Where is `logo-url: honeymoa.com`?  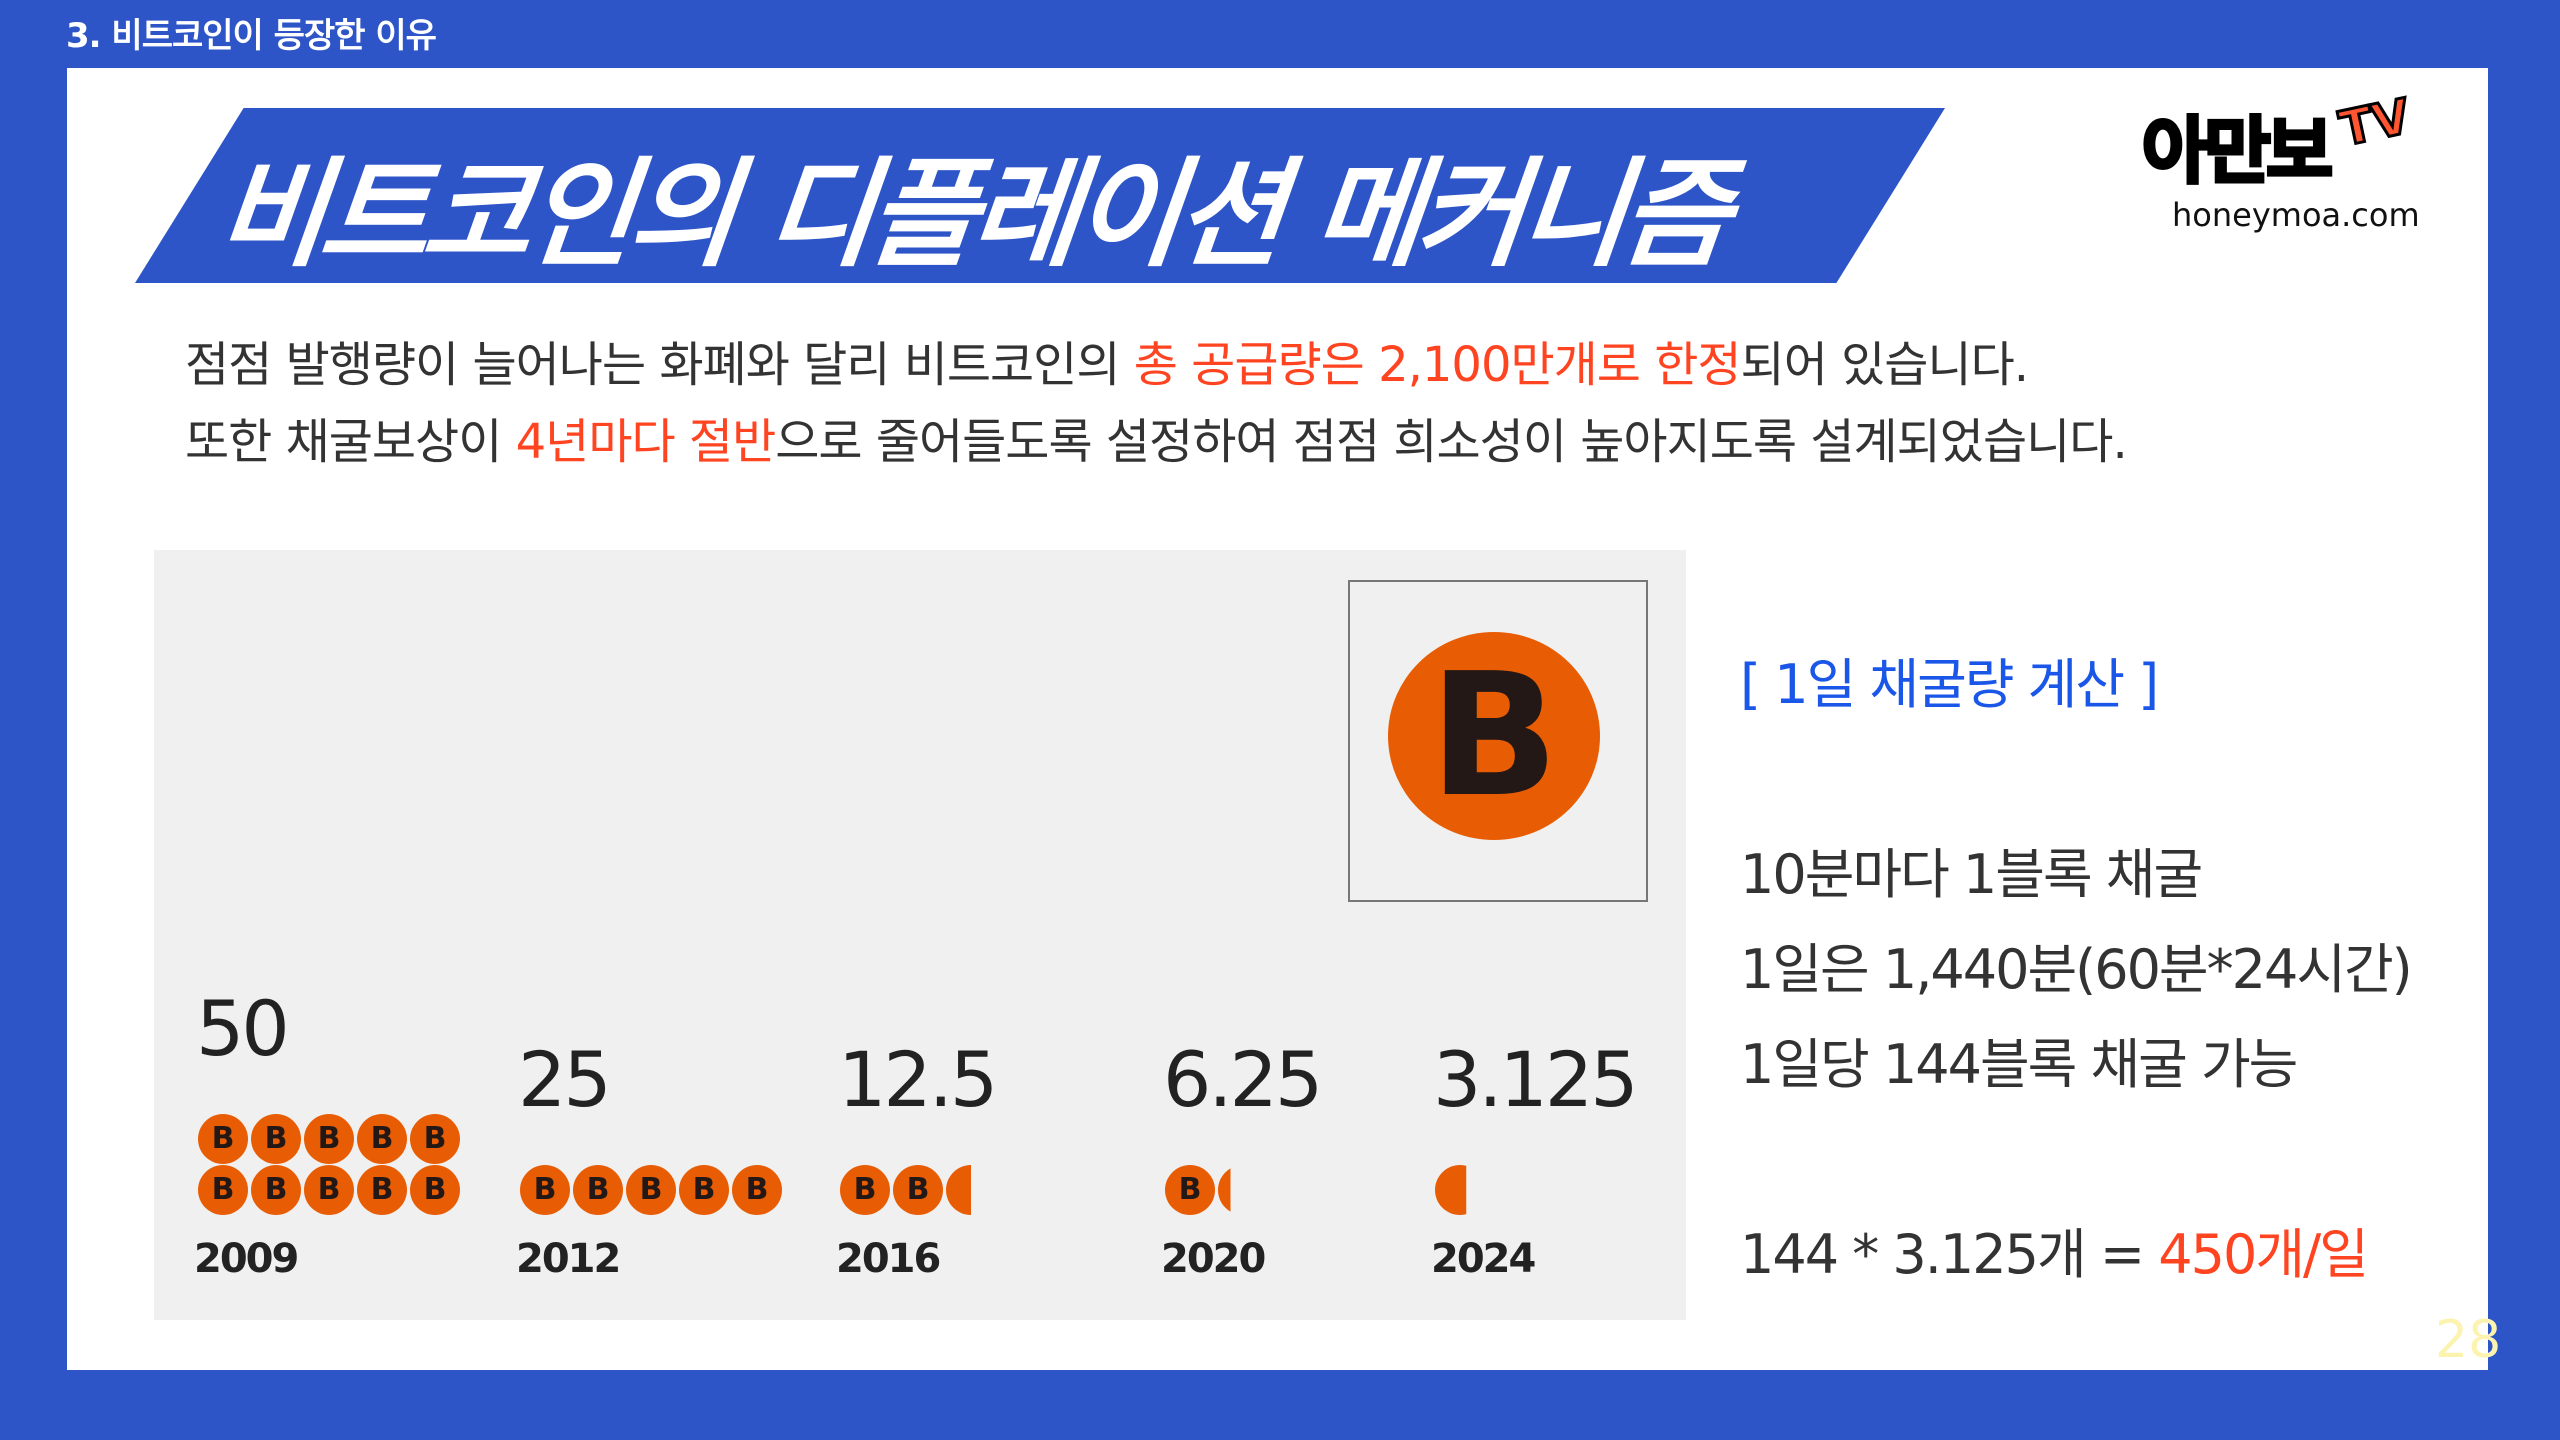
logo-url: honeymoa.com is located at coordinates (2296, 215).